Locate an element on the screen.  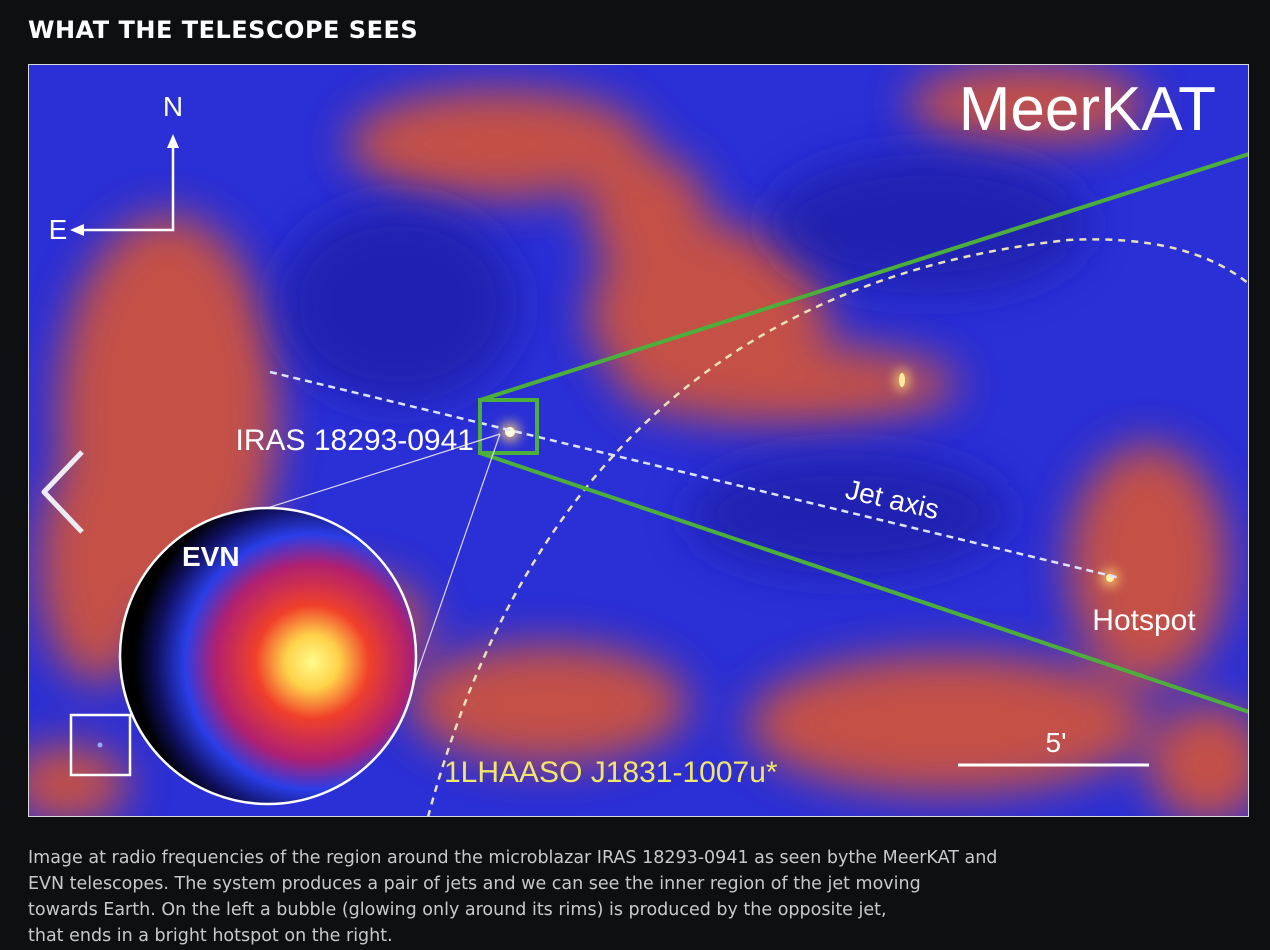
source-label: IRAS 18293-0941 is located at coordinates (354, 440).